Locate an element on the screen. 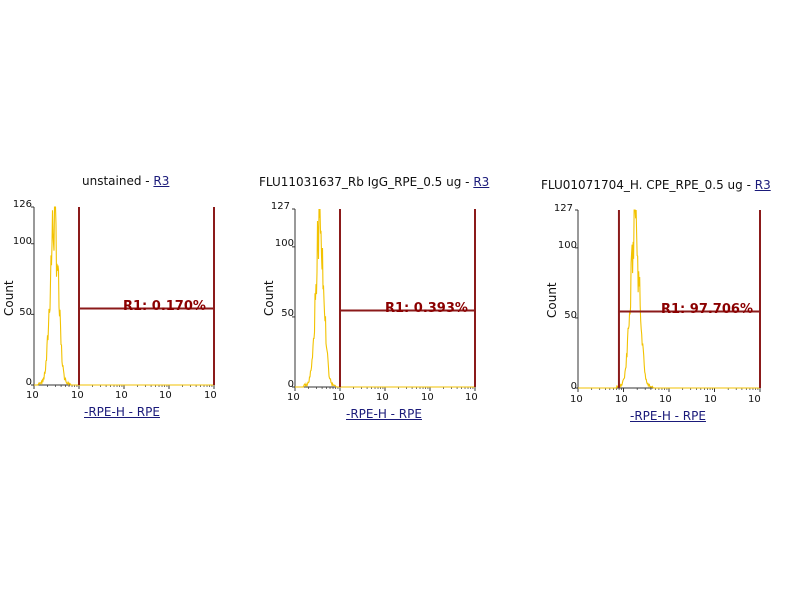  y-tick-label: 126 is located at coordinates (22, 204).